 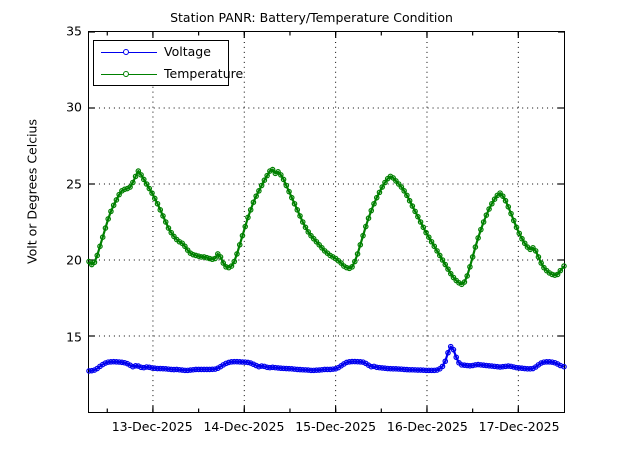 I want to click on y-axis-tick-labels: 15 20 25 30 35, so click(x=57, y=218).